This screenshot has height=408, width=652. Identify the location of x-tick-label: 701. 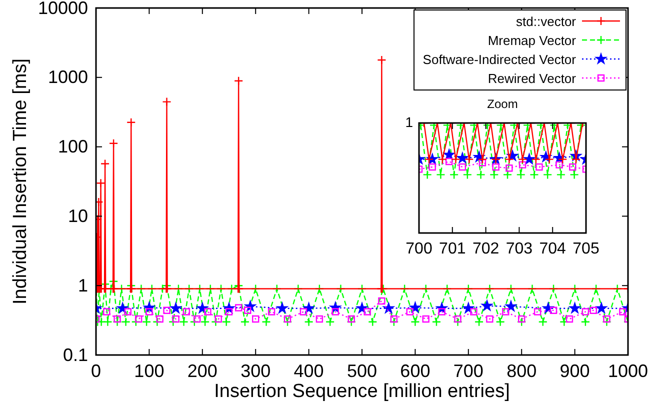
(452, 249).